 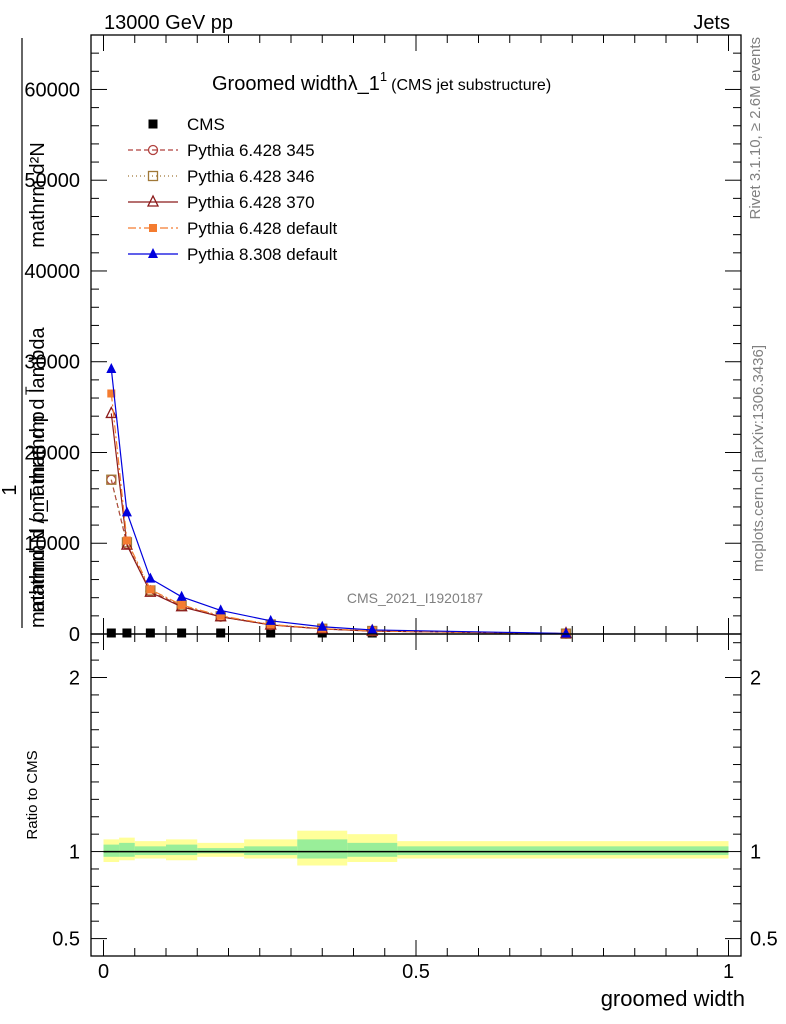 I want to click on ylabel-numerator: mathrm d²N, so click(x=38, y=195).